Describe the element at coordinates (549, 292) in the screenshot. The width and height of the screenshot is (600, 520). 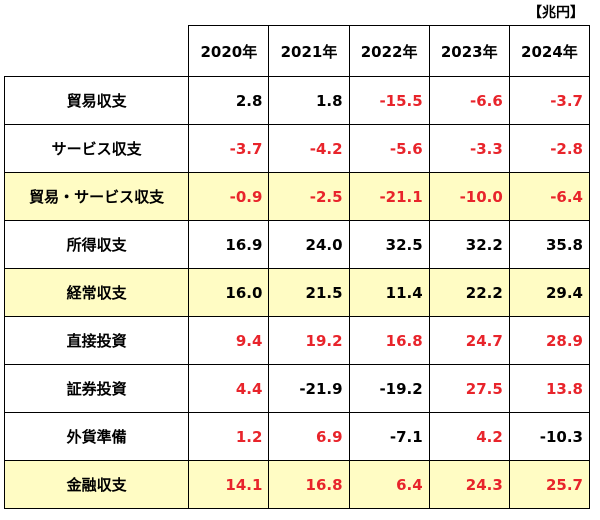
I see `value-cell: 29.4` at that location.